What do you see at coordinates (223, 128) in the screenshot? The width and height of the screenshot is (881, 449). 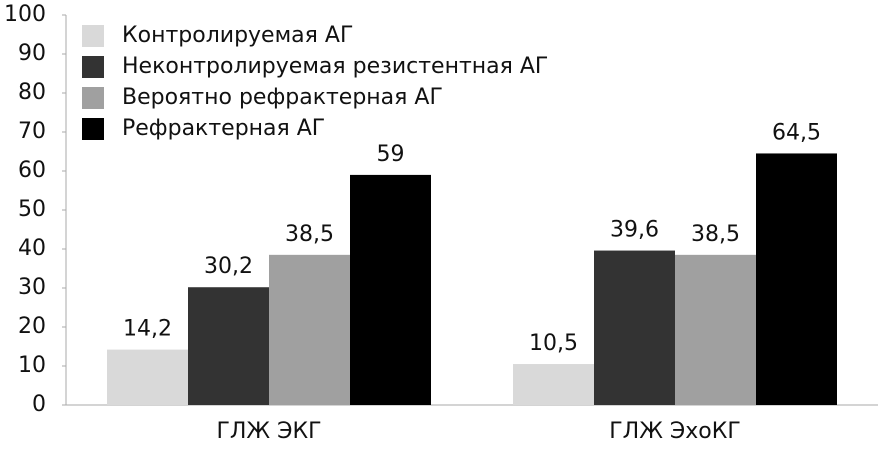 I see `legend-label: Рефрактерная АГ` at bounding box center [223, 128].